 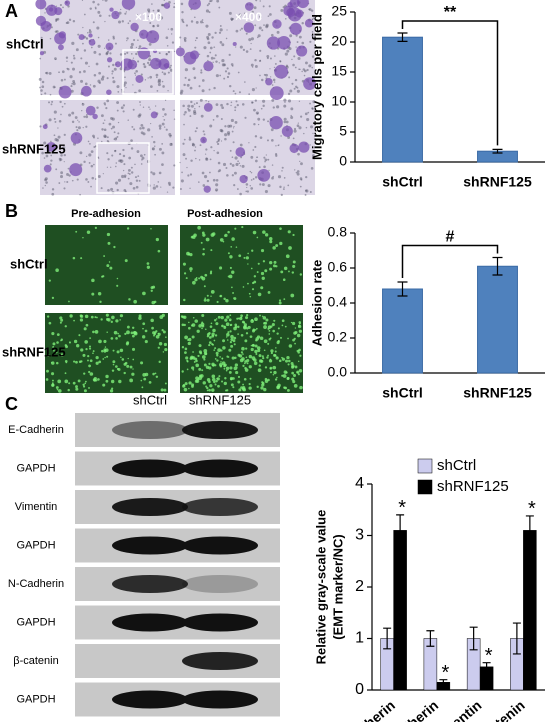 I want to click on zoom-box, so click(x=123, y=168).